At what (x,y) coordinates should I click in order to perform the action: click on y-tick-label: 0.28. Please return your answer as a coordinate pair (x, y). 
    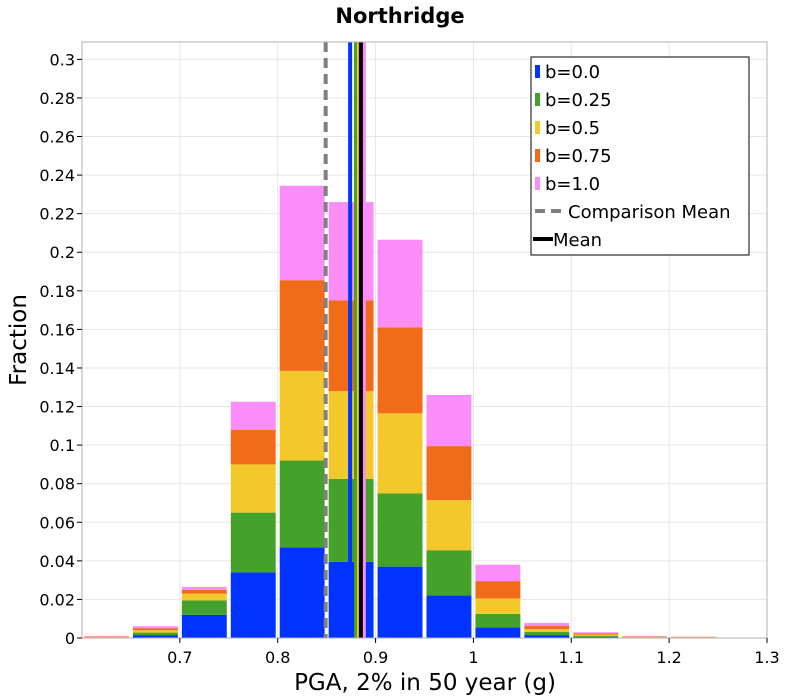
    Looking at the image, I should click on (57, 98).